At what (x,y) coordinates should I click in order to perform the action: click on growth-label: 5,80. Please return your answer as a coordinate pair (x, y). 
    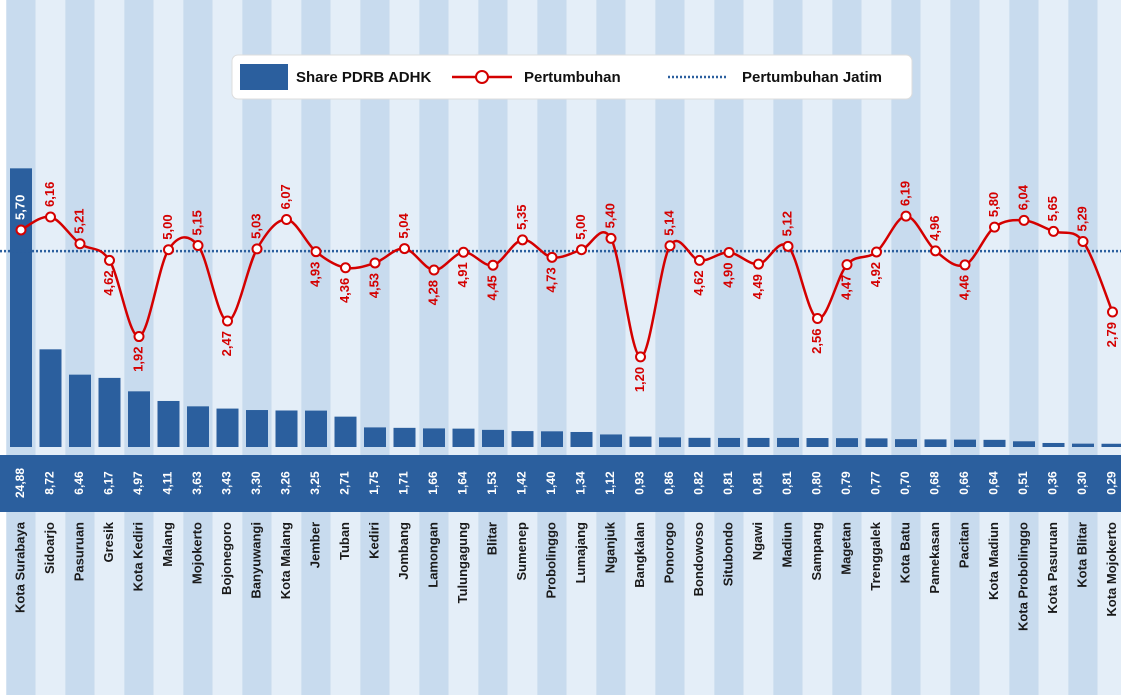
    Looking at the image, I should click on (993, 204).